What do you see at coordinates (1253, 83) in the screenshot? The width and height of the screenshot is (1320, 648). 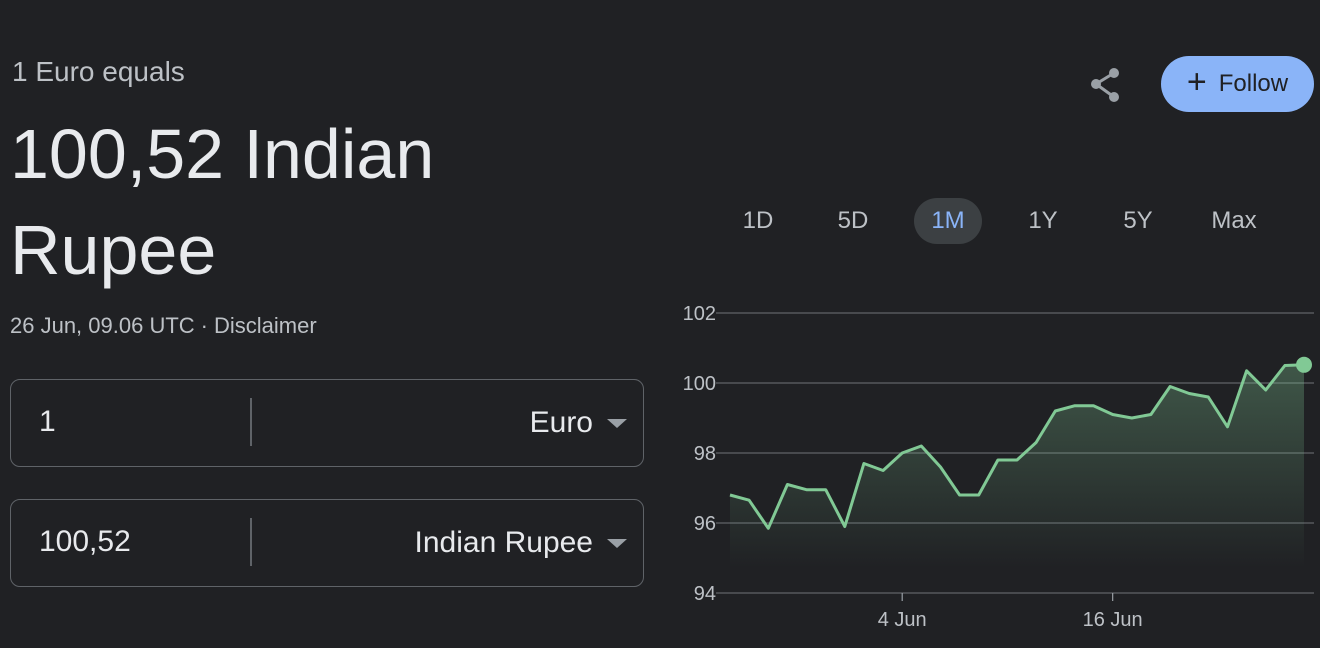 I see `follow-label: Follow` at bounding box center [1253, 83].